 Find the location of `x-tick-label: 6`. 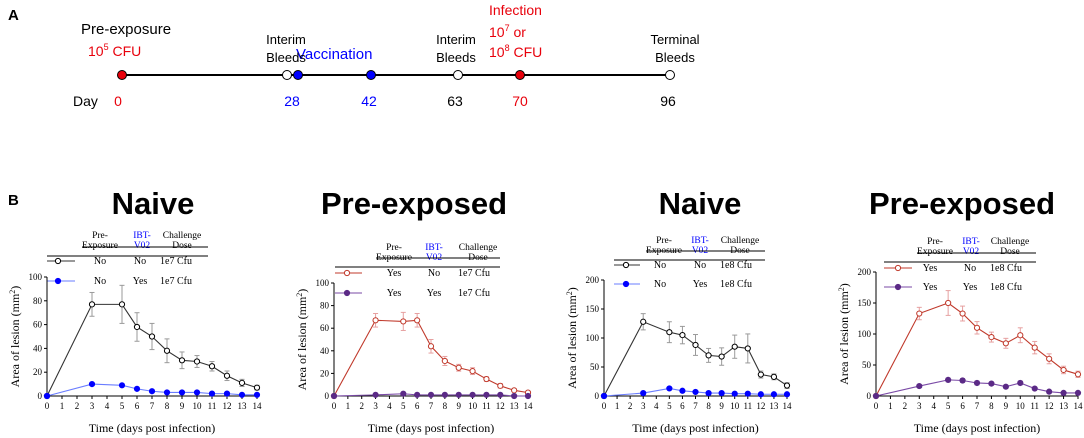

x-tick-label: 6 is located at coordinates (962, 406).